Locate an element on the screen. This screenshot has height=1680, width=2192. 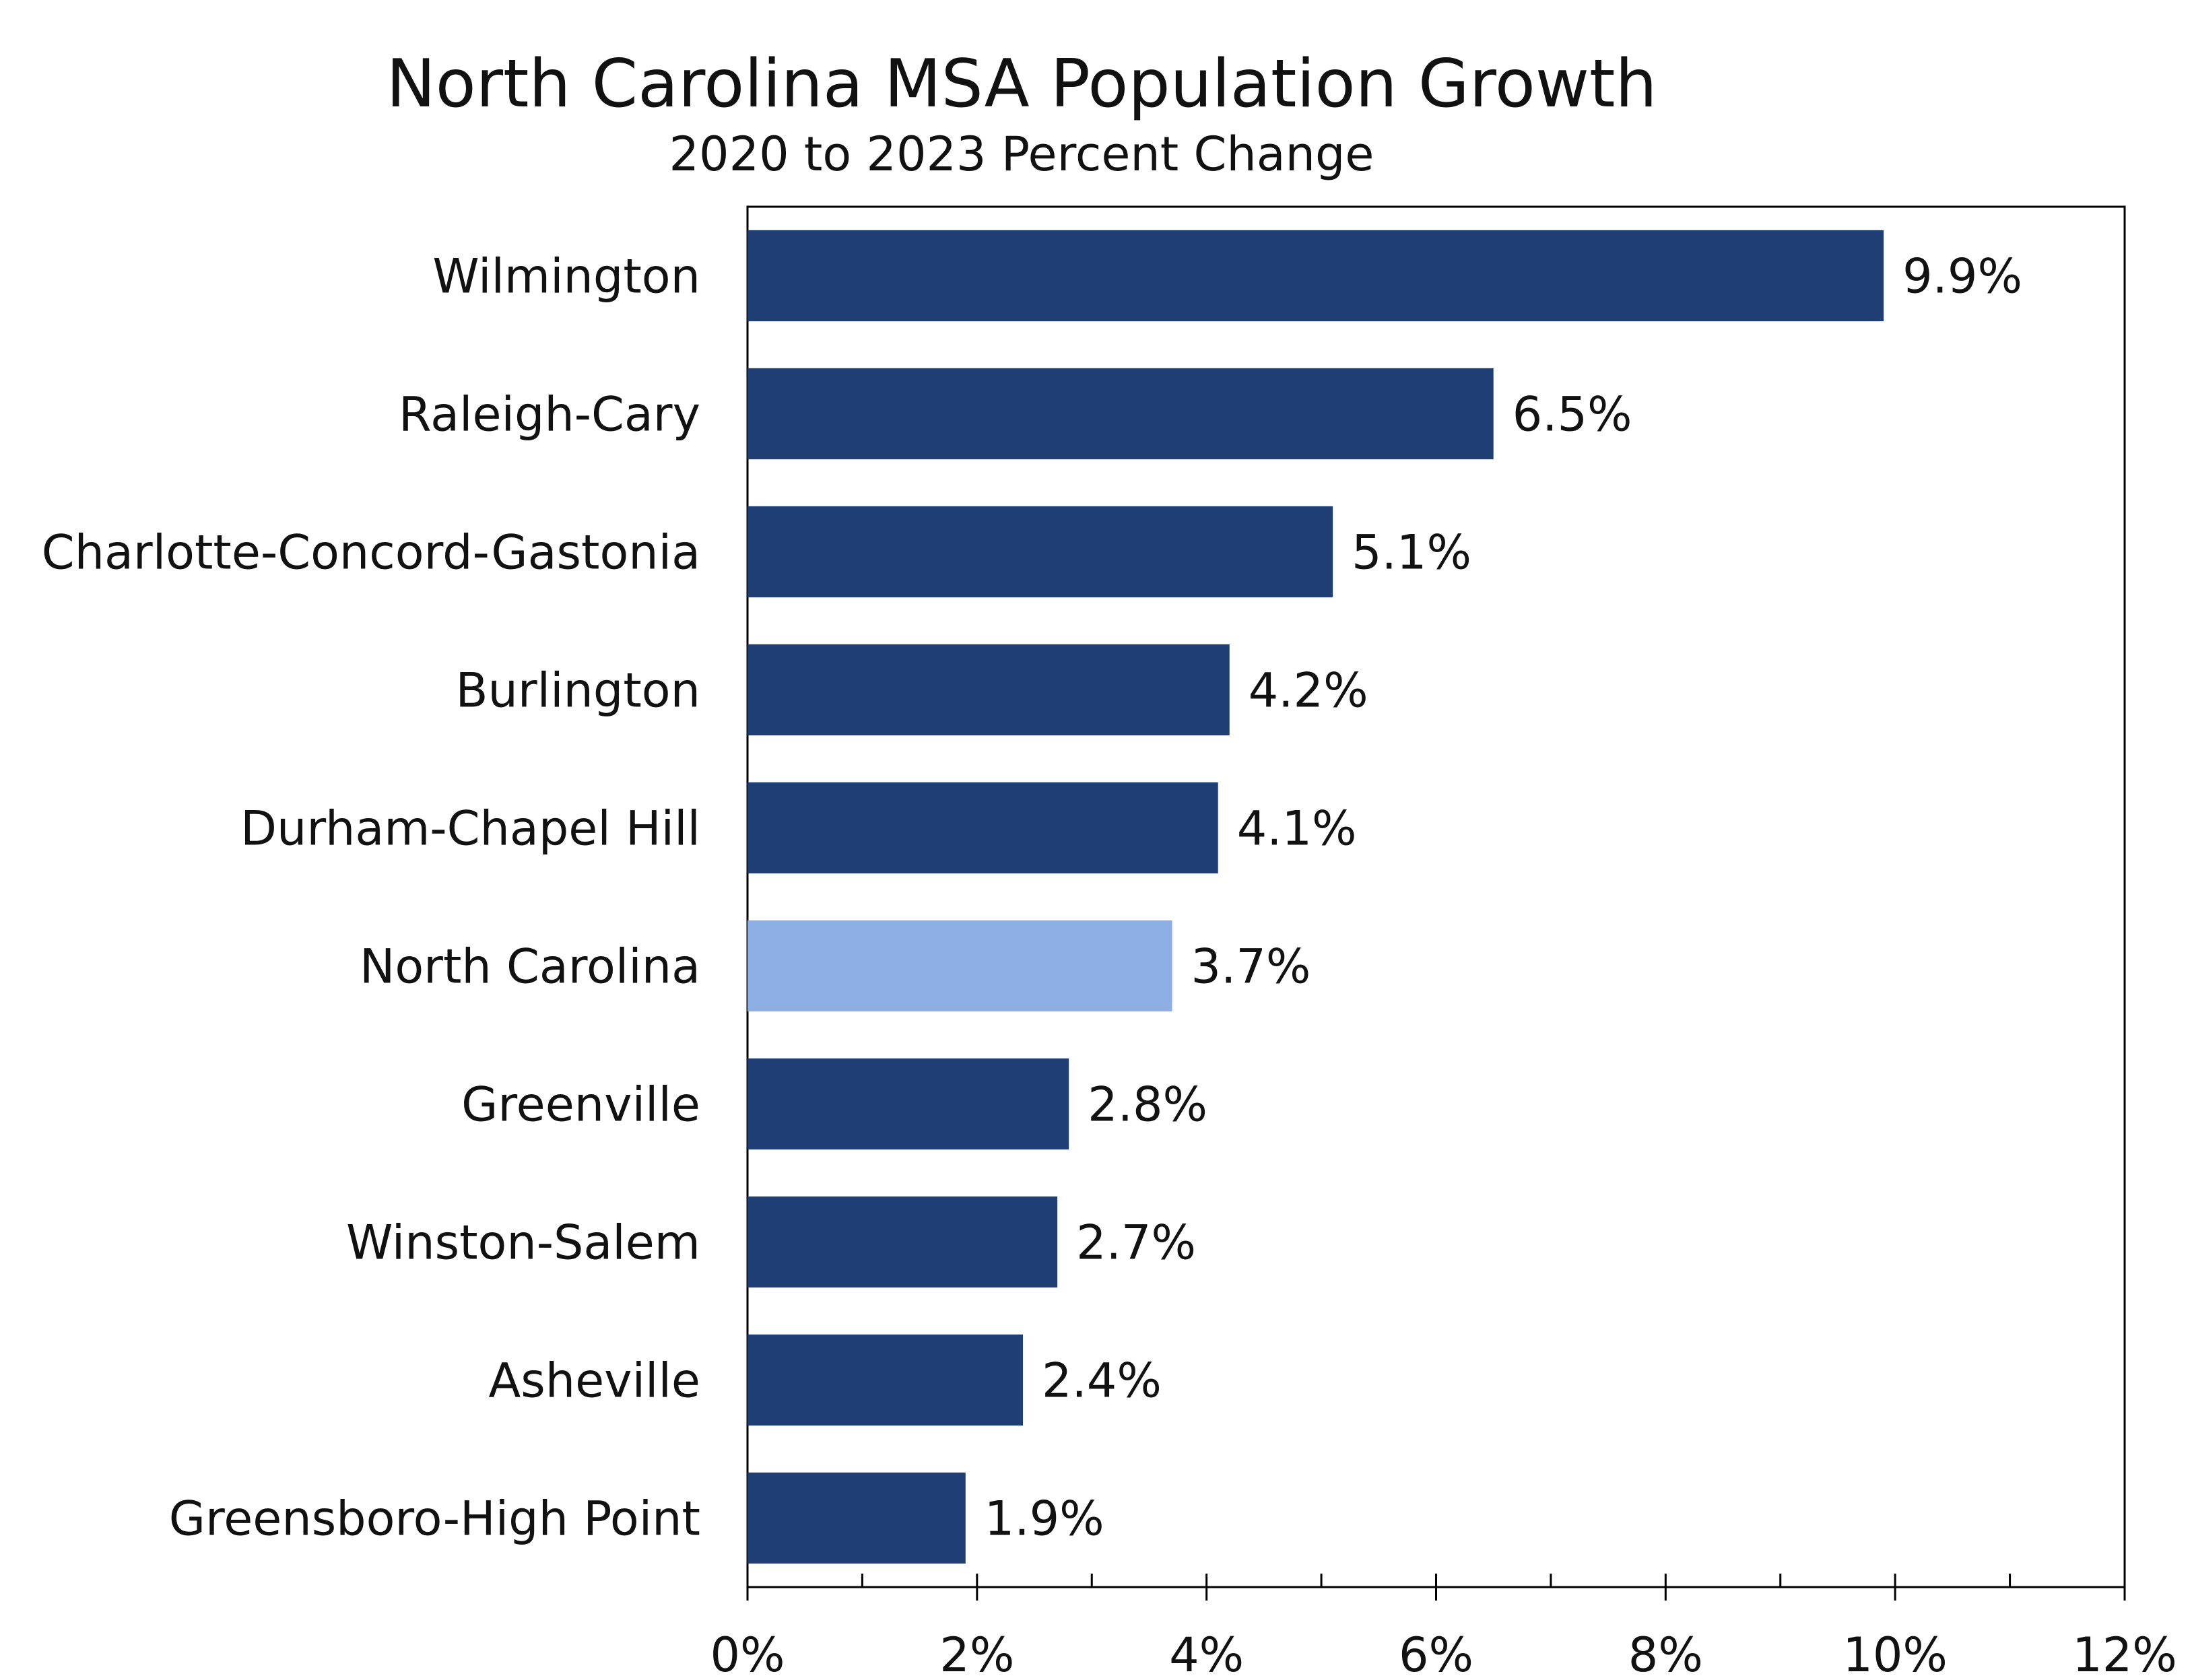
data-label: 2.7% is located at coordinates (1136, 1243).